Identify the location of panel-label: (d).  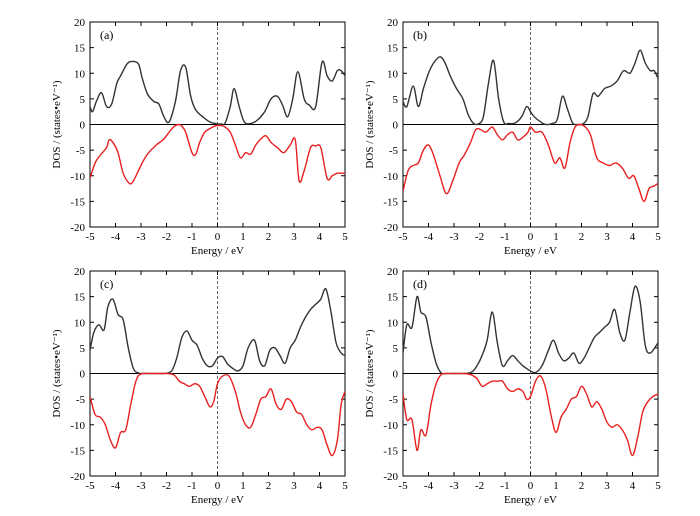
(420, 284).